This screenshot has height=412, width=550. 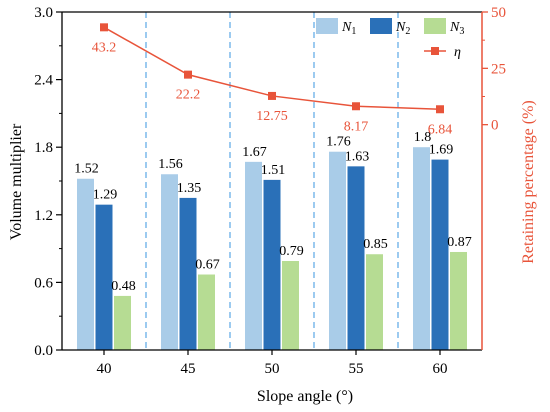 What do you see at coordinates (441, 150) in the screenshot?
I see `bar-value-label: 1.69` at bounding box center [441, 150].